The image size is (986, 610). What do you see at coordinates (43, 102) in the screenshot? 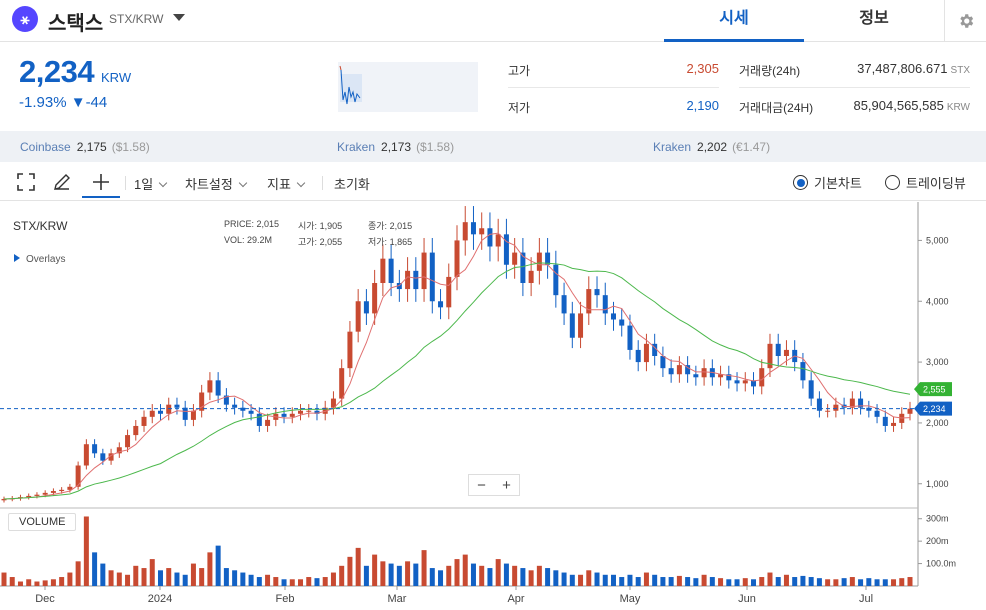
I see `change-pct: -1.93%` at bounding box center [43, 102].